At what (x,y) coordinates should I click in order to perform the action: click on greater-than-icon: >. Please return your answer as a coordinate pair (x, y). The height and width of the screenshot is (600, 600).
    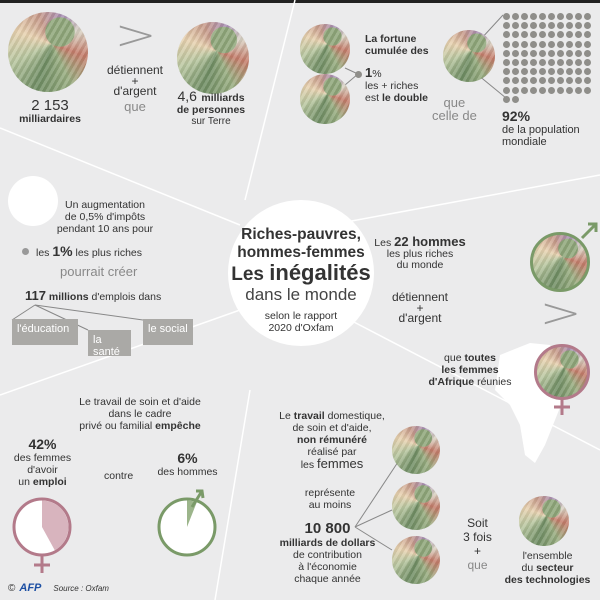
    Looking at the image, I should click on (135, 34).